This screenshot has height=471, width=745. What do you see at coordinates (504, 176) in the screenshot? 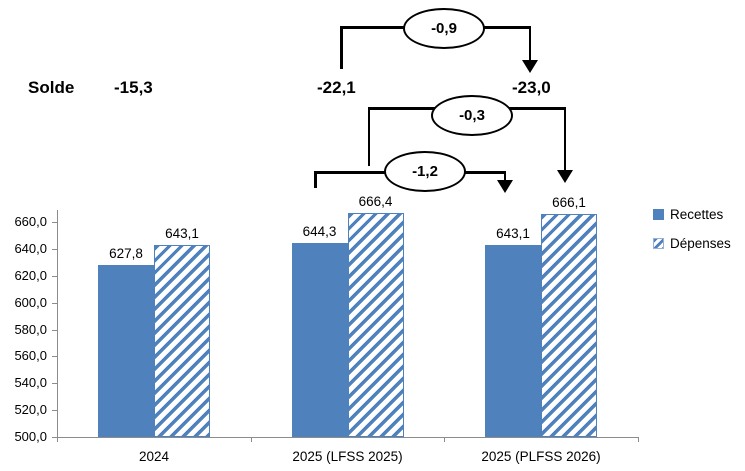
I see `bracket3-right-line` at bounding box center [504, 176].